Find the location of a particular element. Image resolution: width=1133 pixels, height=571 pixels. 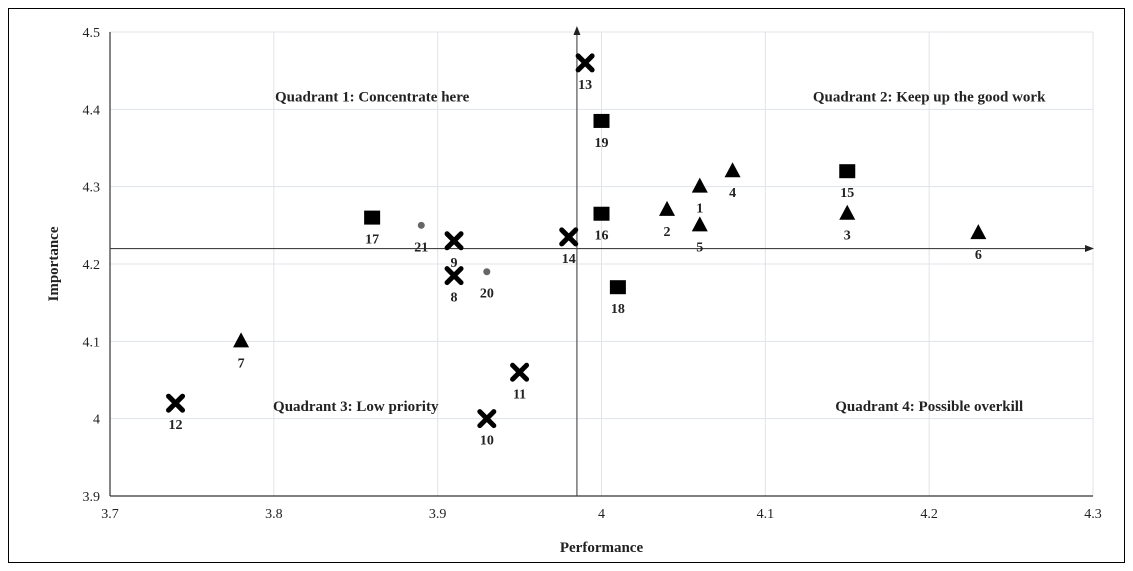

data-point-20: 20 is located at coordinates (487, 285).